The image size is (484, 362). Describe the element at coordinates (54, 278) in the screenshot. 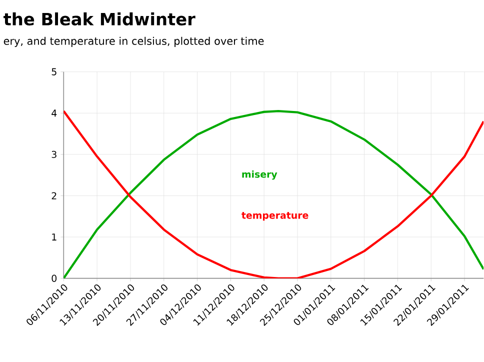

I see `y-tick-label: 0` at that location.